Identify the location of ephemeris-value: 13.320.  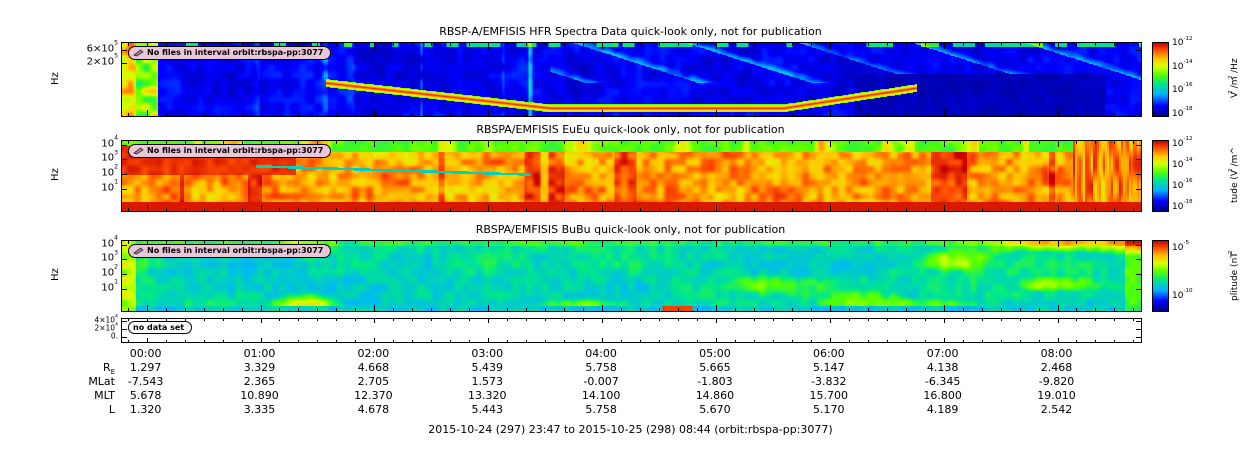
(487, 395).